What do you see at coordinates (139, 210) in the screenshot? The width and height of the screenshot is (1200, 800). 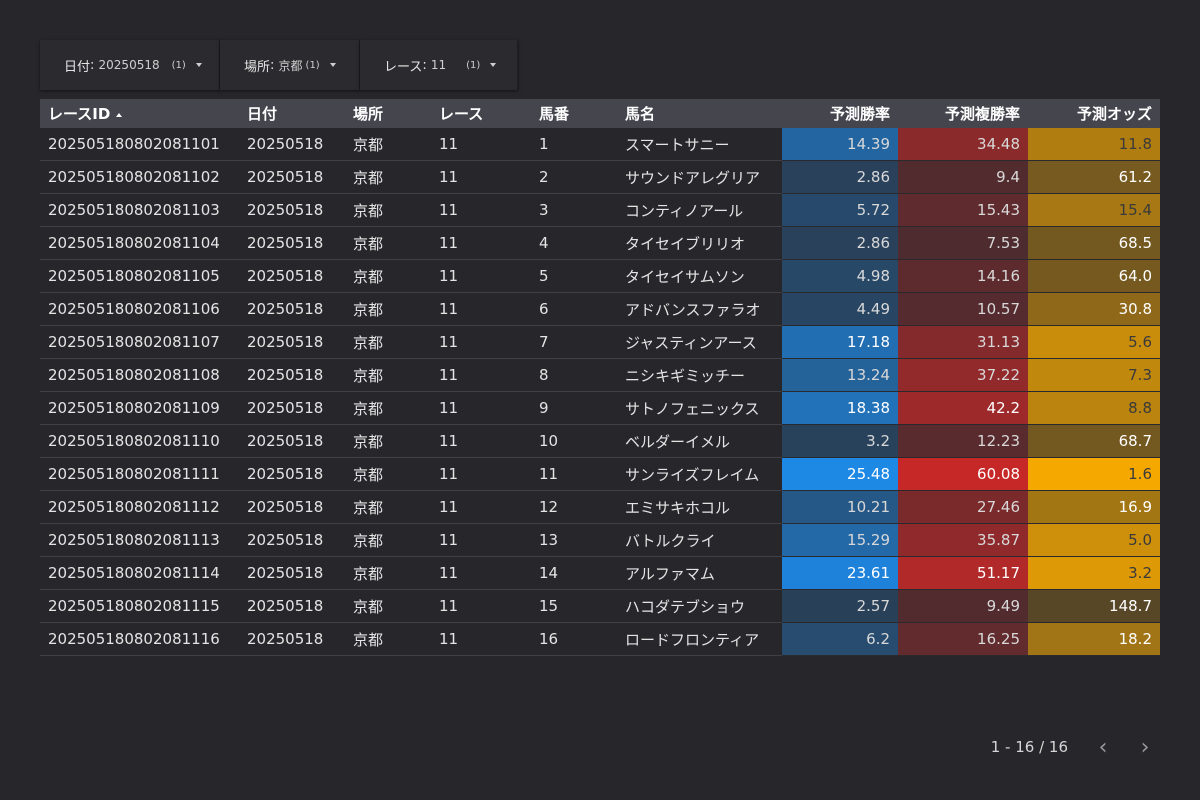 I see `cell-race-id: 202505180802081103` at bounding box center [139, 210].